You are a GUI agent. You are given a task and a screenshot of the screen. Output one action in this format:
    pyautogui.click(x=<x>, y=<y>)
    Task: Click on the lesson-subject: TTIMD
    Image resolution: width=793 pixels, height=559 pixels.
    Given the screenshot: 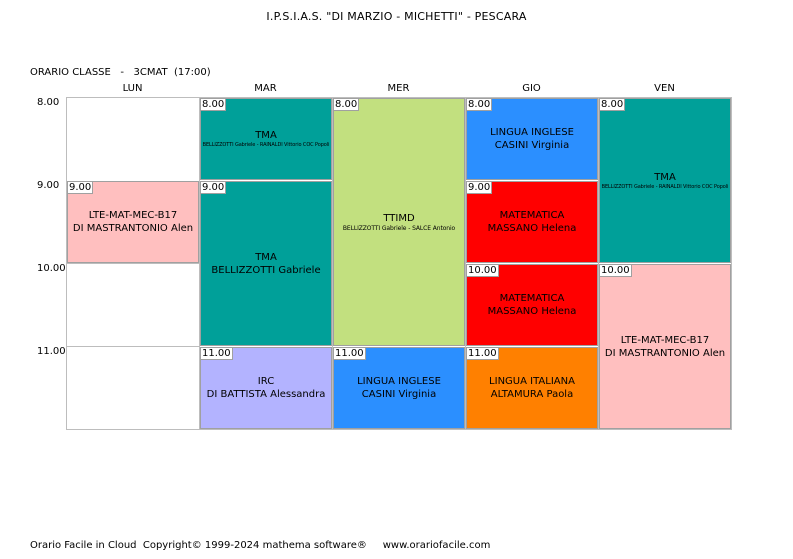 What is the action you would take?
    pyautogui.click(x=399, y=218)
    